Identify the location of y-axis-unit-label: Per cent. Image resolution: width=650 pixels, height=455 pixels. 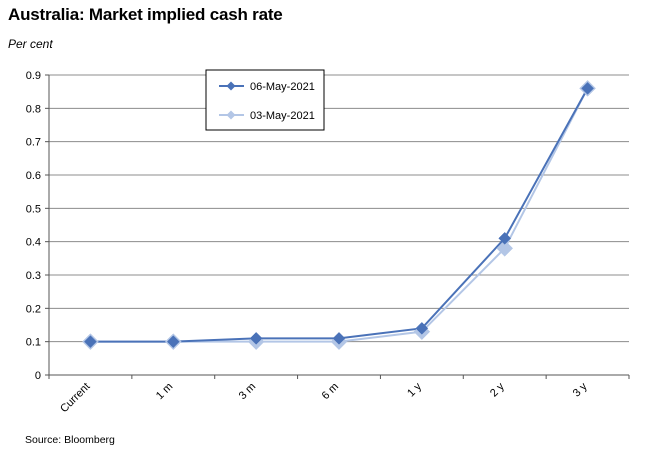
(30, 44).